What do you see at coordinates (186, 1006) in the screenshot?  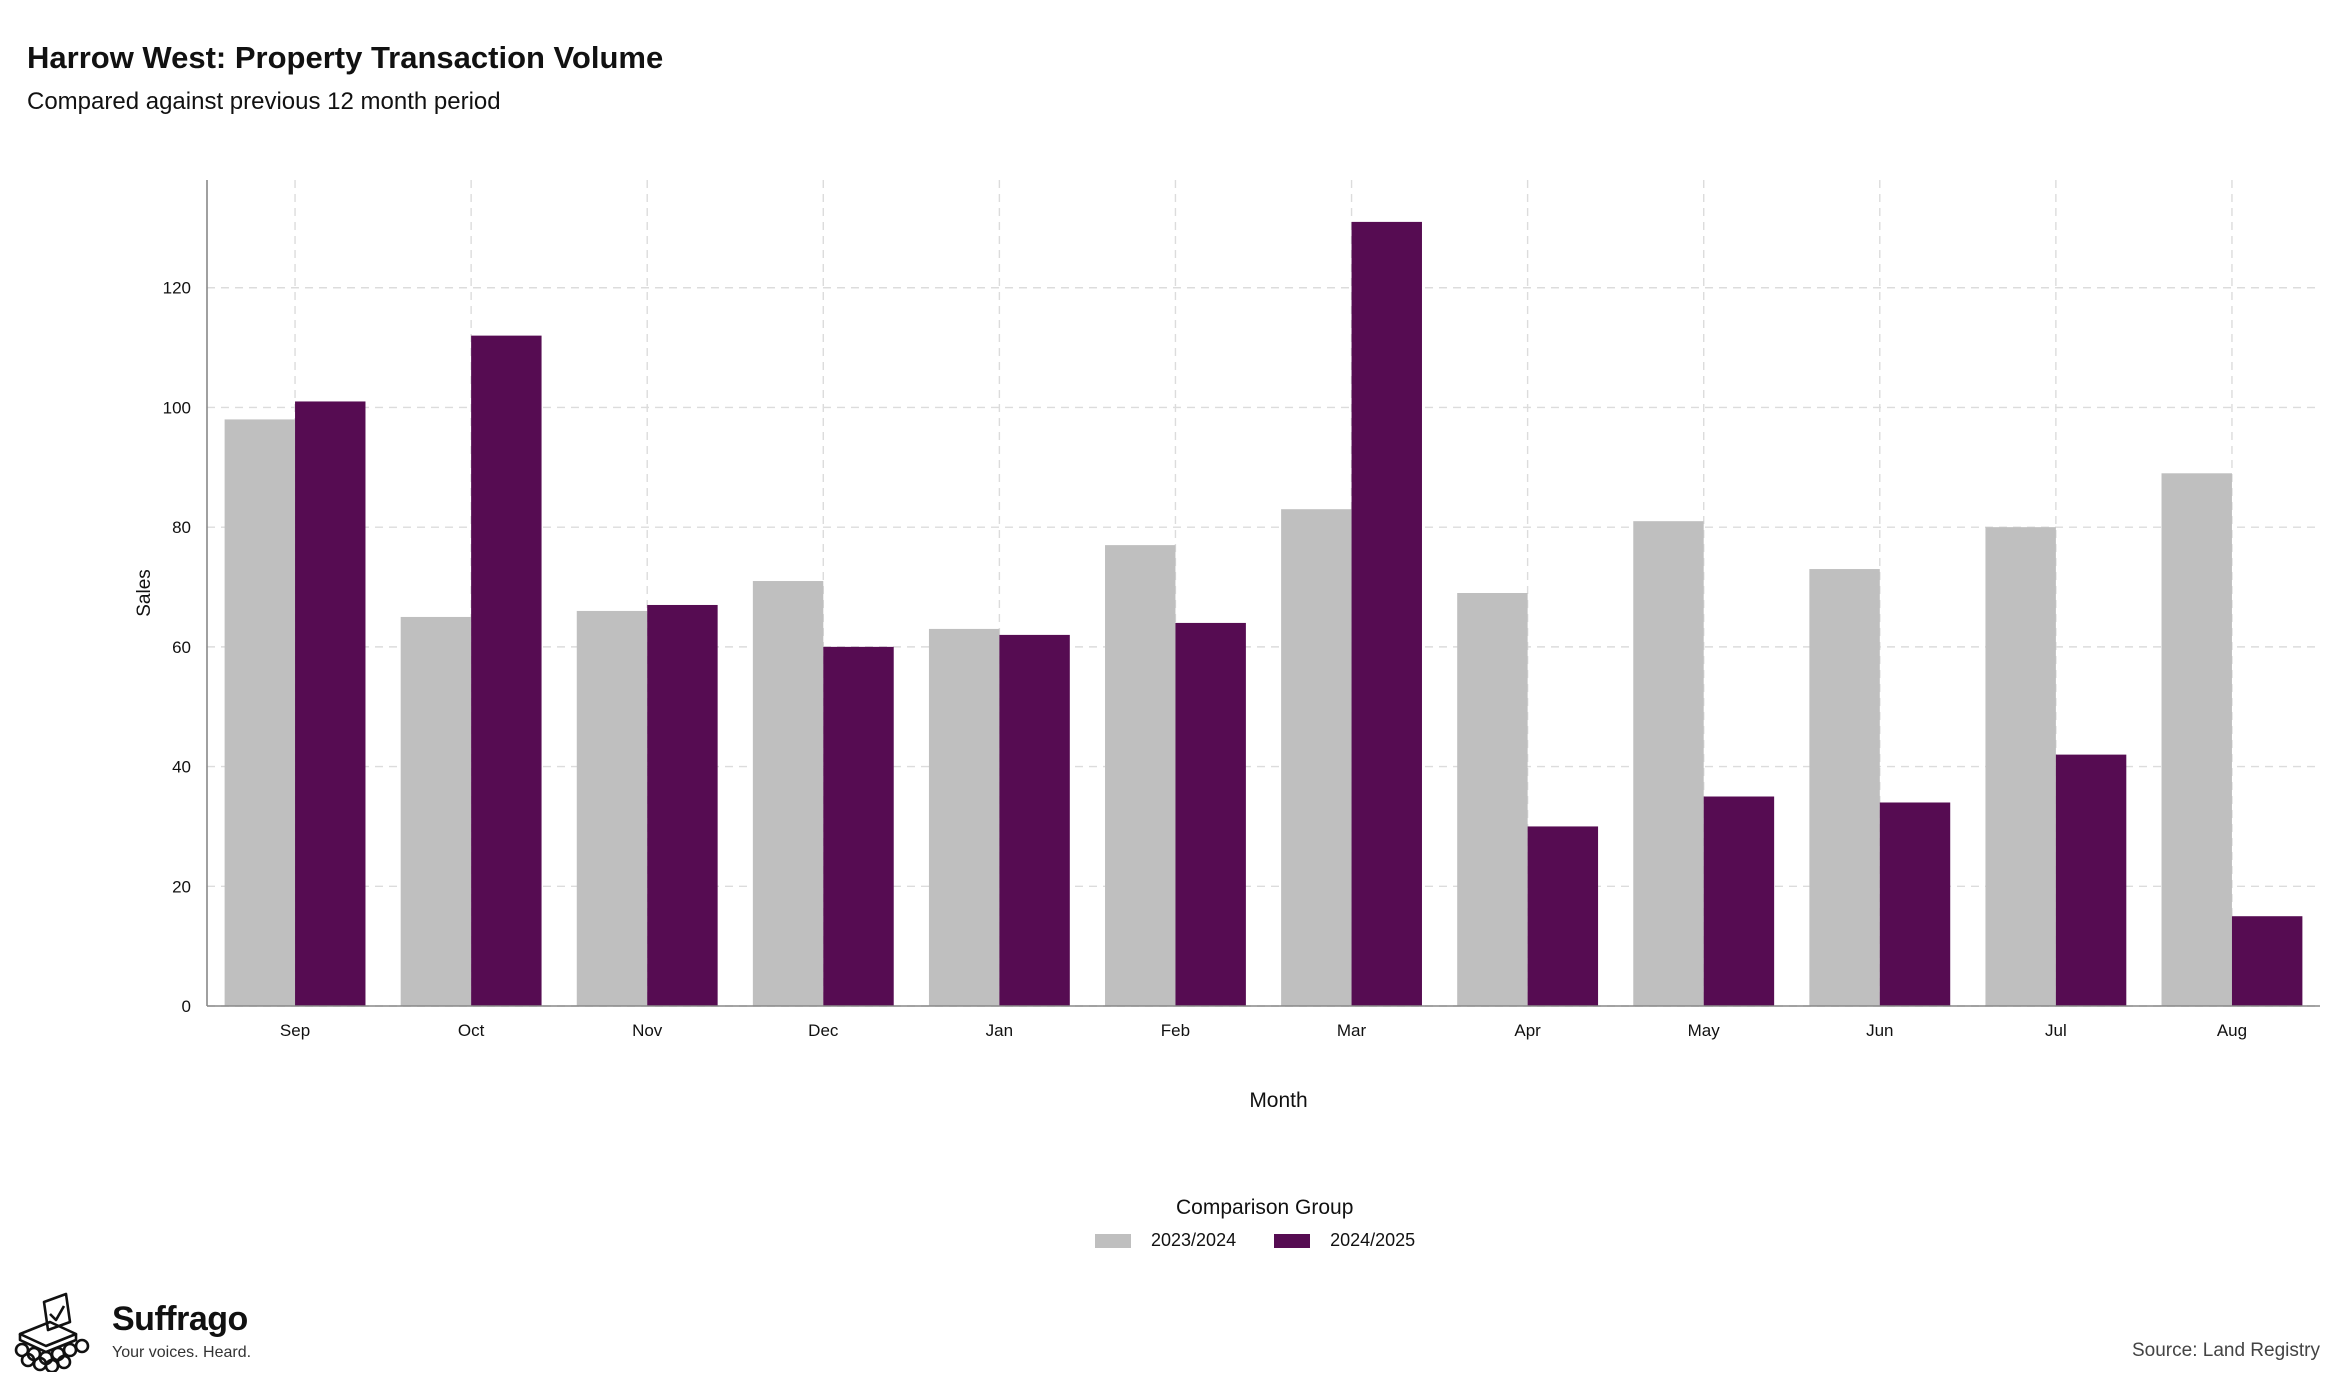 I see `y-tick-label: 0` at bounding box center [186, 1006].